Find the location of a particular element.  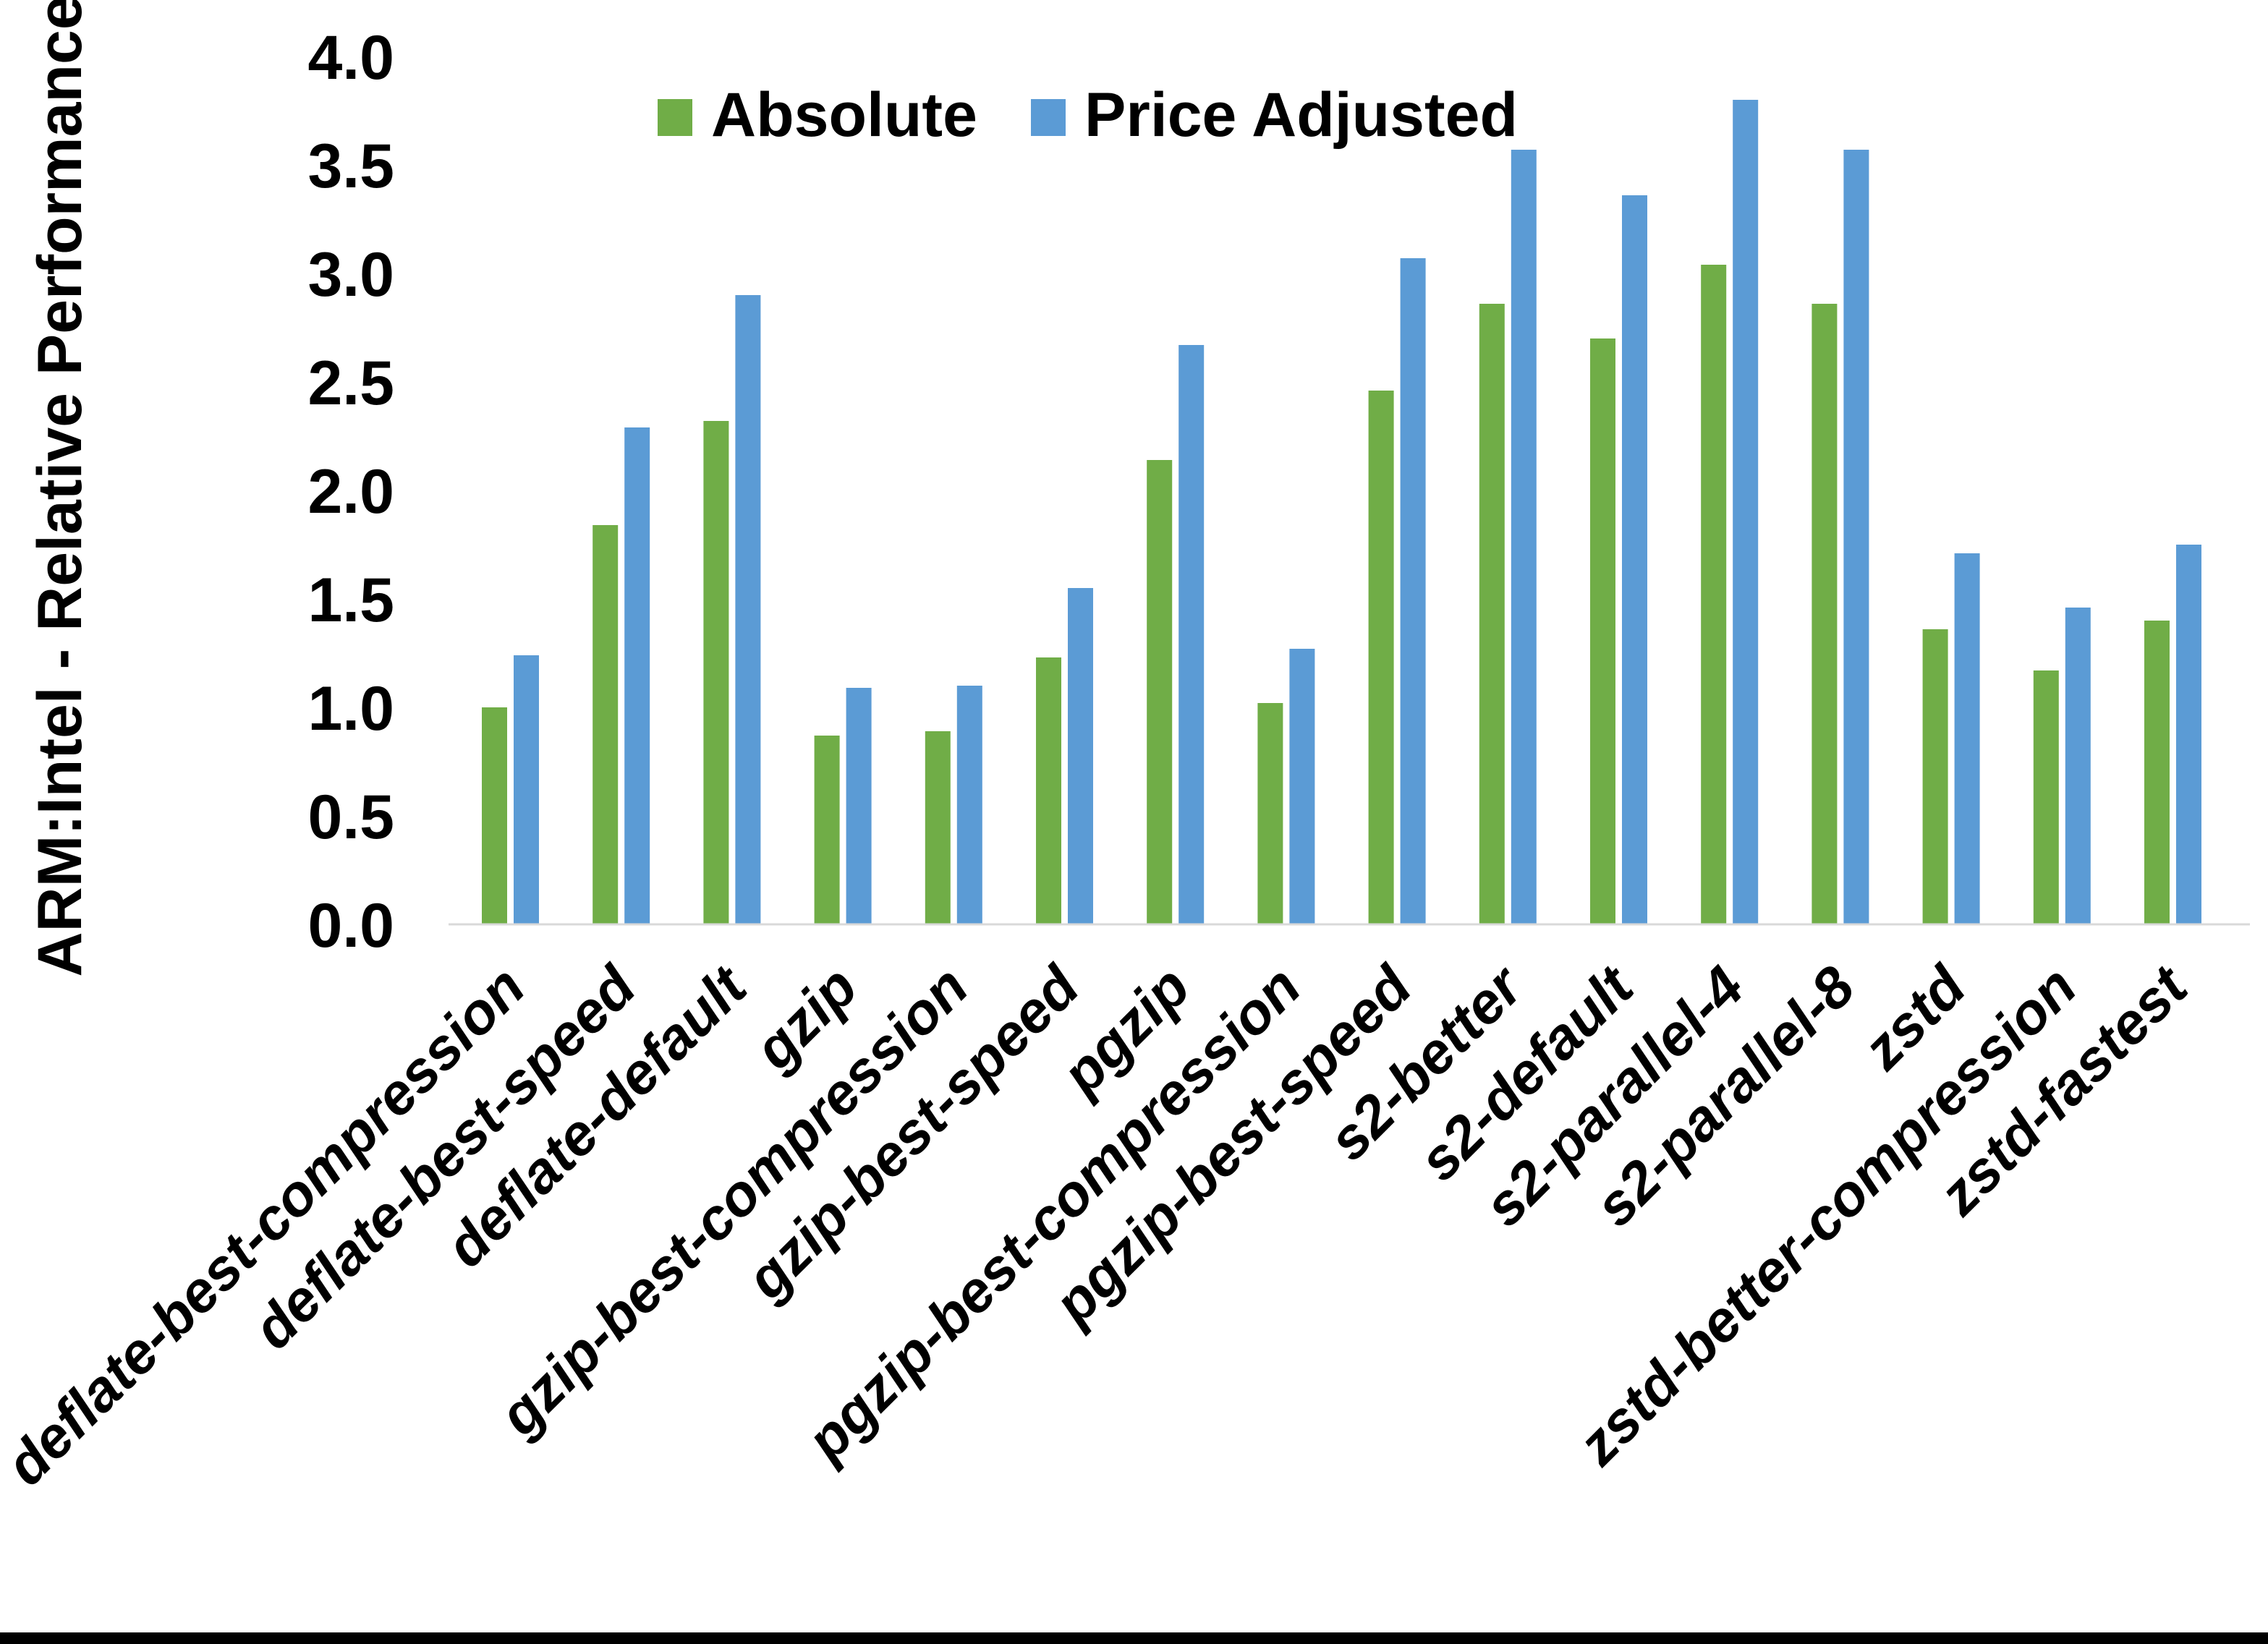

bar-price-adjusted-s2-default is located at coordinates (1634, 559).